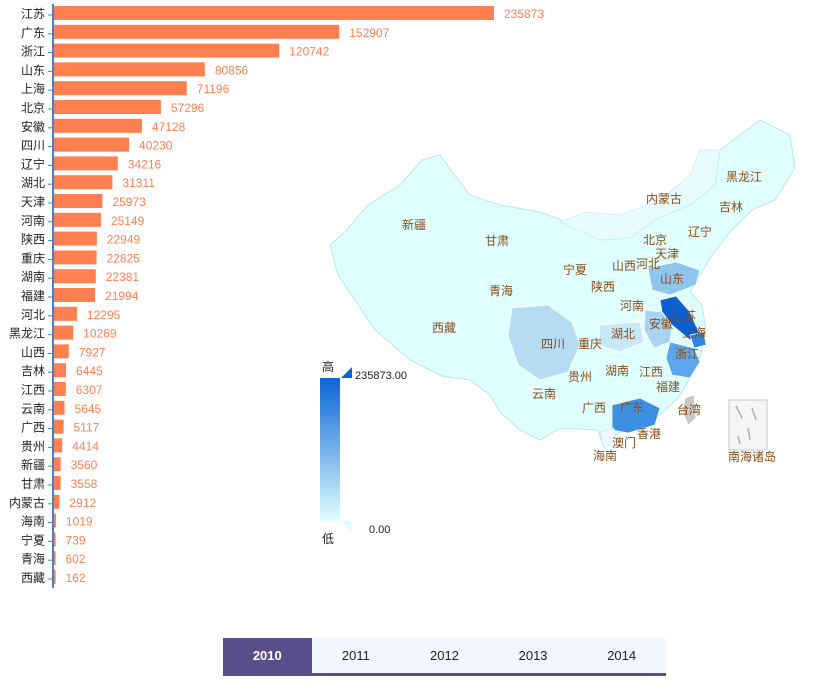  I want to click on timeline-year-2010: 2010, so click(267, 655).